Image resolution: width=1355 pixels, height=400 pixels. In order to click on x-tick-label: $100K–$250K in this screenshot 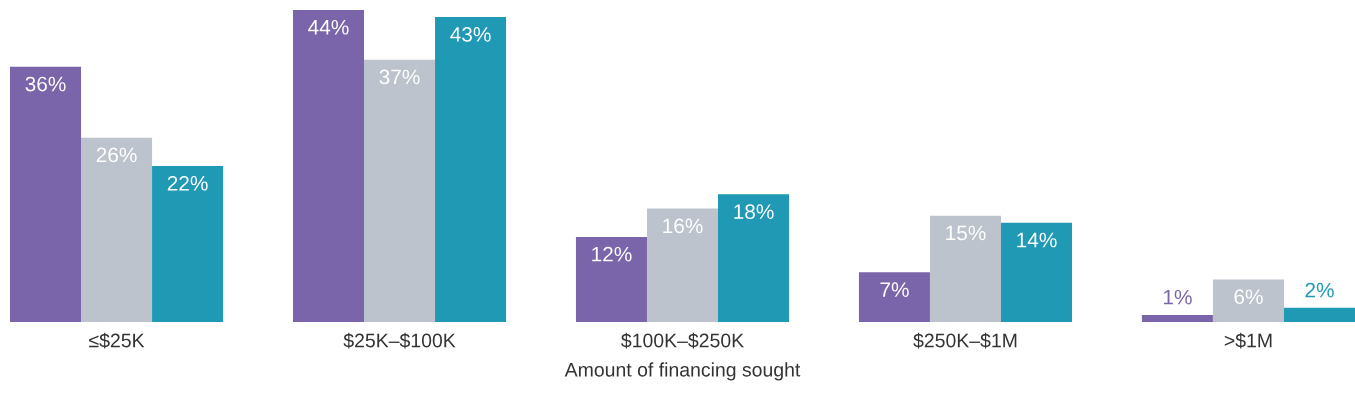, I will do `click(682, 340)`.